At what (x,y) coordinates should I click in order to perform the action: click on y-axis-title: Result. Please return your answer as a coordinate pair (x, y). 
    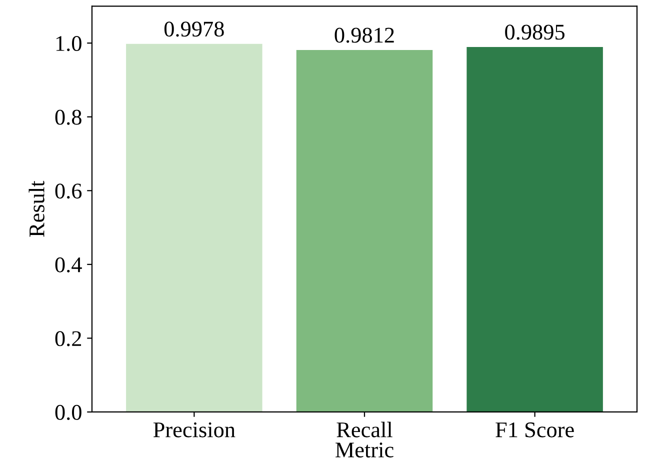
    Looking at the image, I should click on (36, 208).